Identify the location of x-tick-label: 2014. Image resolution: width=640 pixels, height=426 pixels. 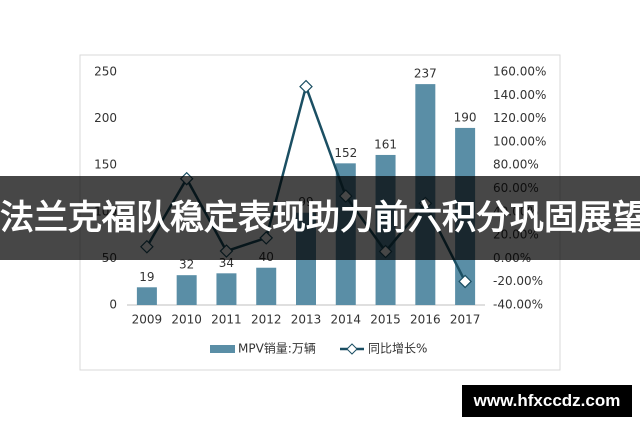
(346, 320).